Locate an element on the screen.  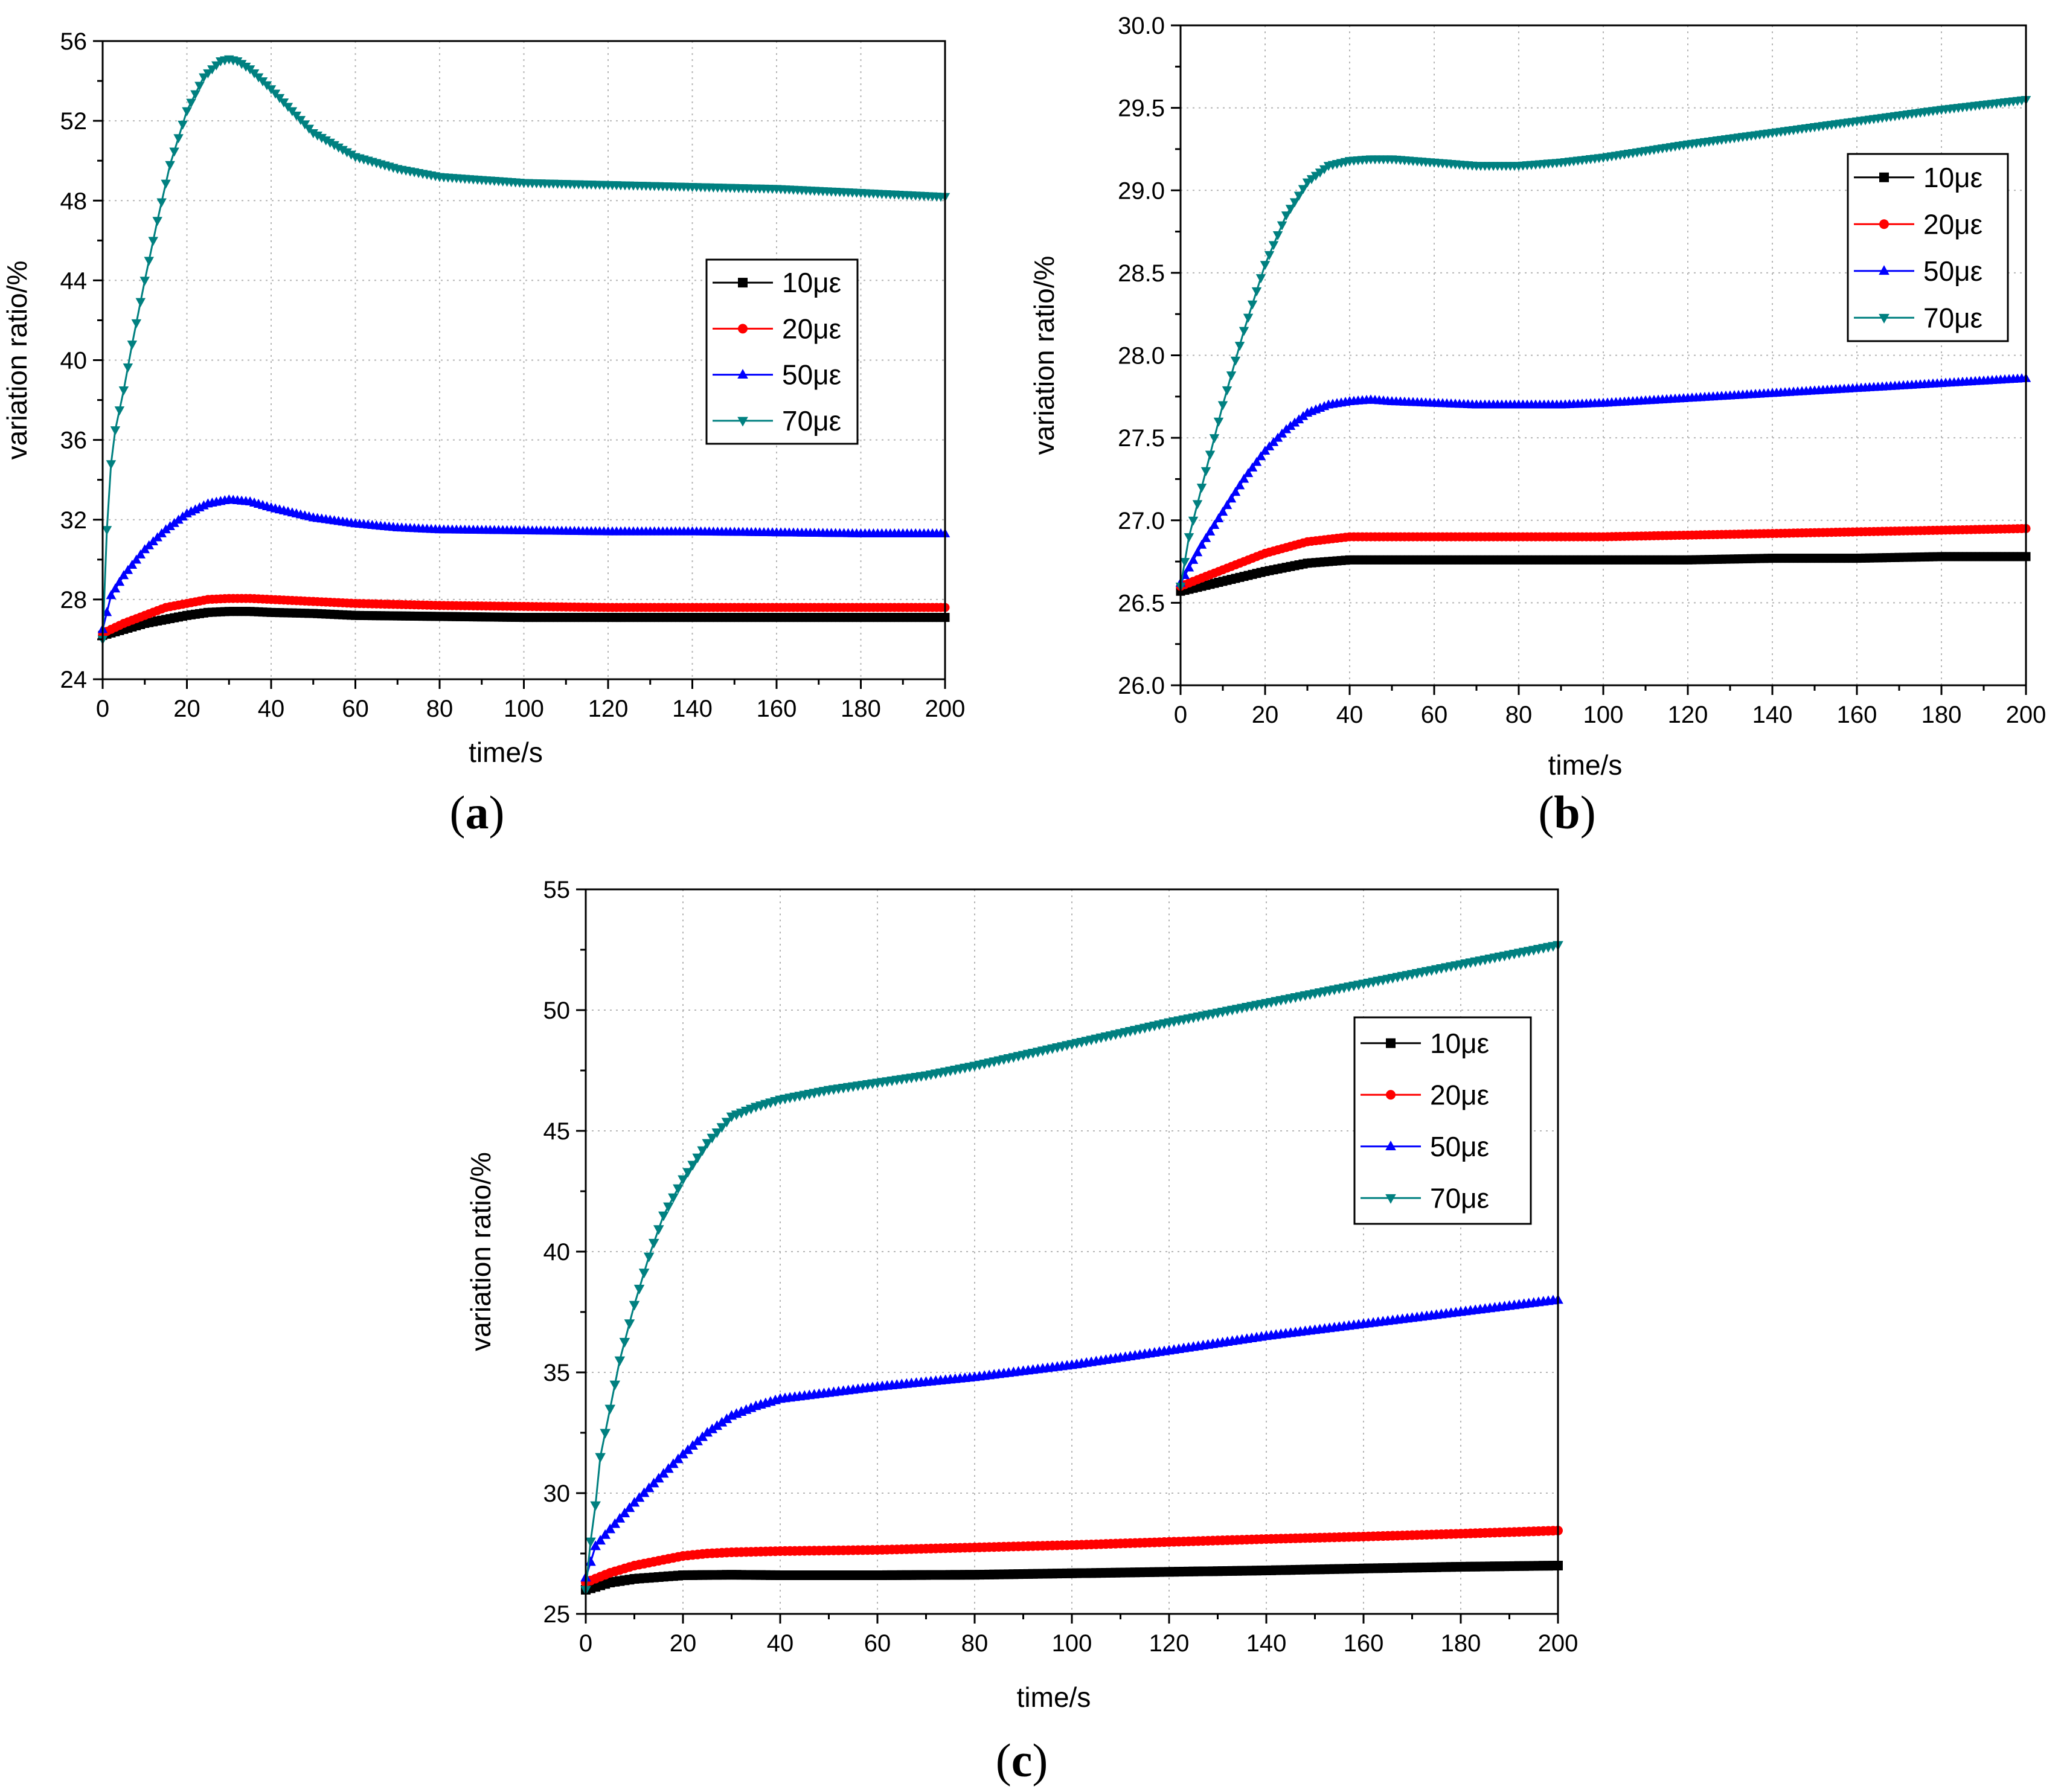
series-70με is located at coordinates (523, 350).